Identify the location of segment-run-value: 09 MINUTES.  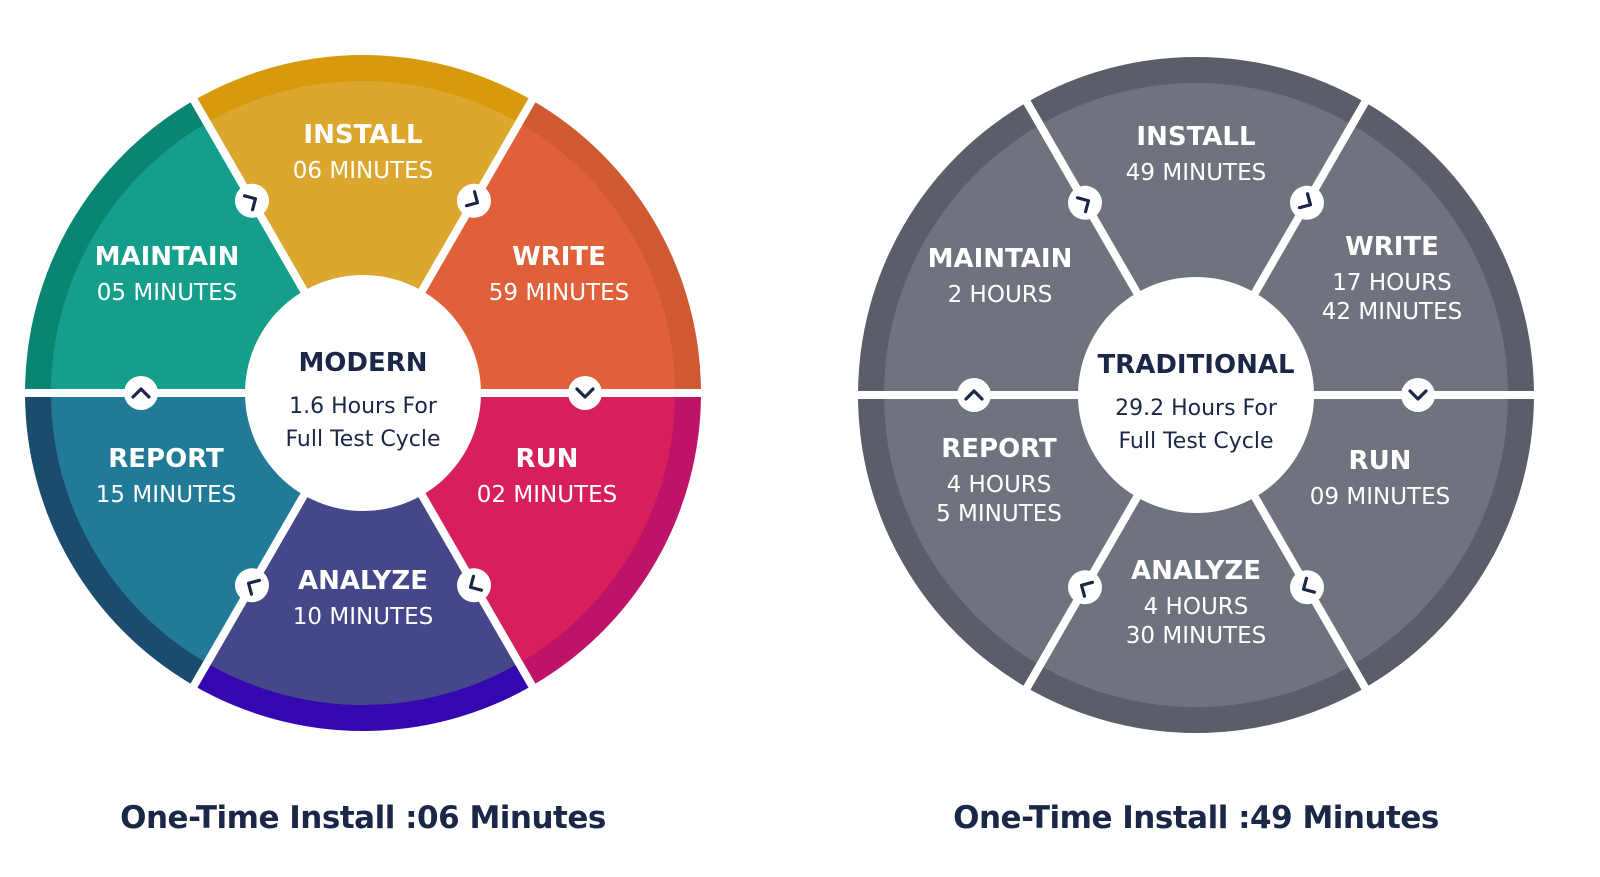
(1380, 497).